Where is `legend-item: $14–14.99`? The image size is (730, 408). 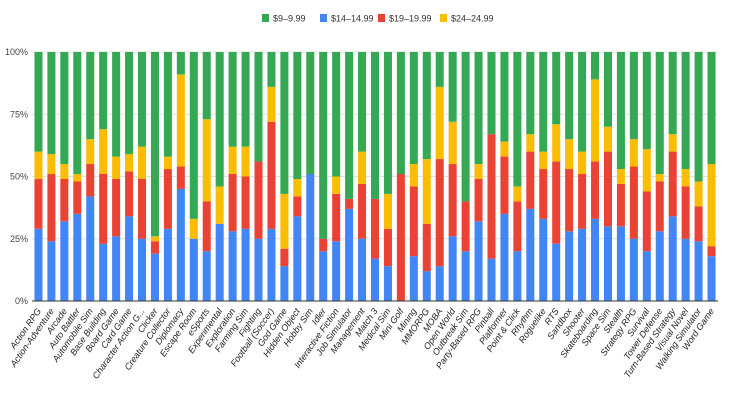
legend-item: $14–14.99 is located at coordinates (347, 19).